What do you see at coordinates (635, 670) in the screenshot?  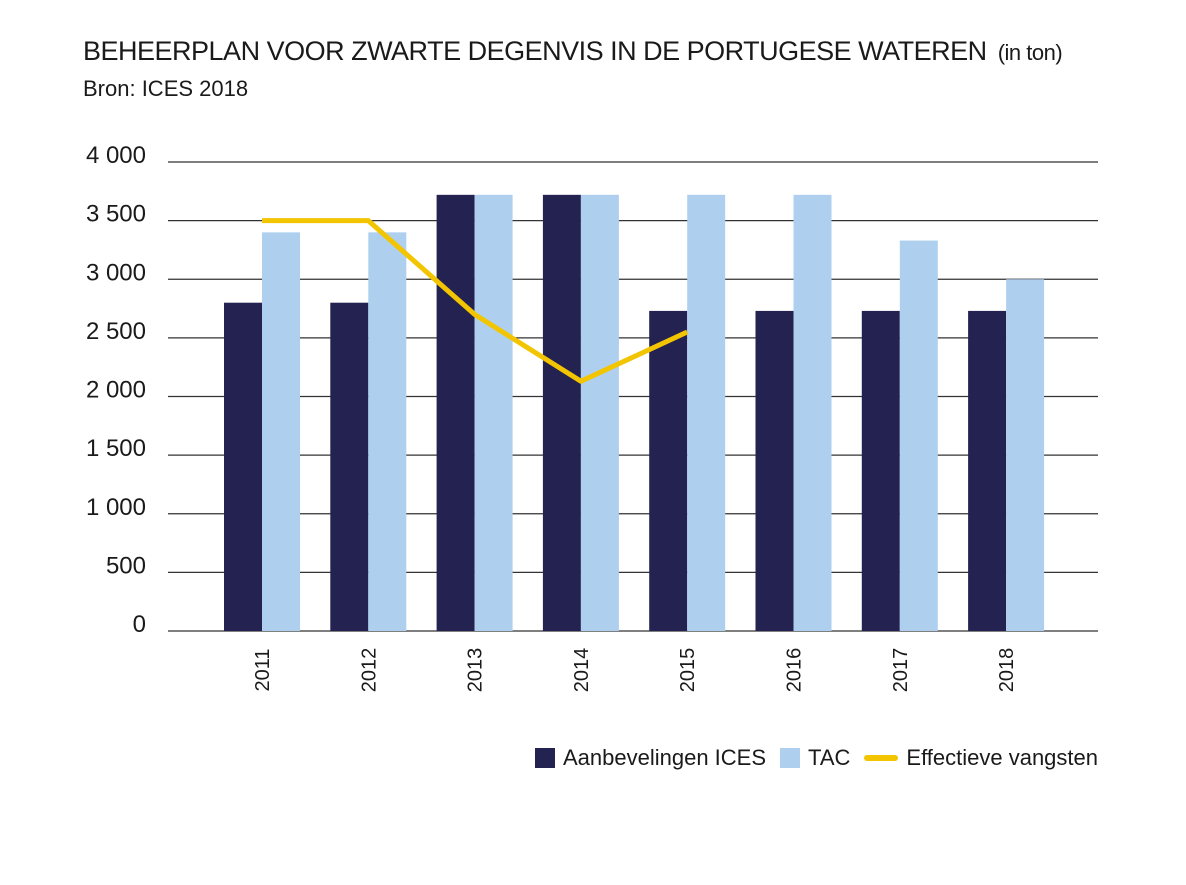 I see `x-axis-ticks: 2011 2012 2013 2014 2015 2016 2017 2018` at bounding box center [635, 670].